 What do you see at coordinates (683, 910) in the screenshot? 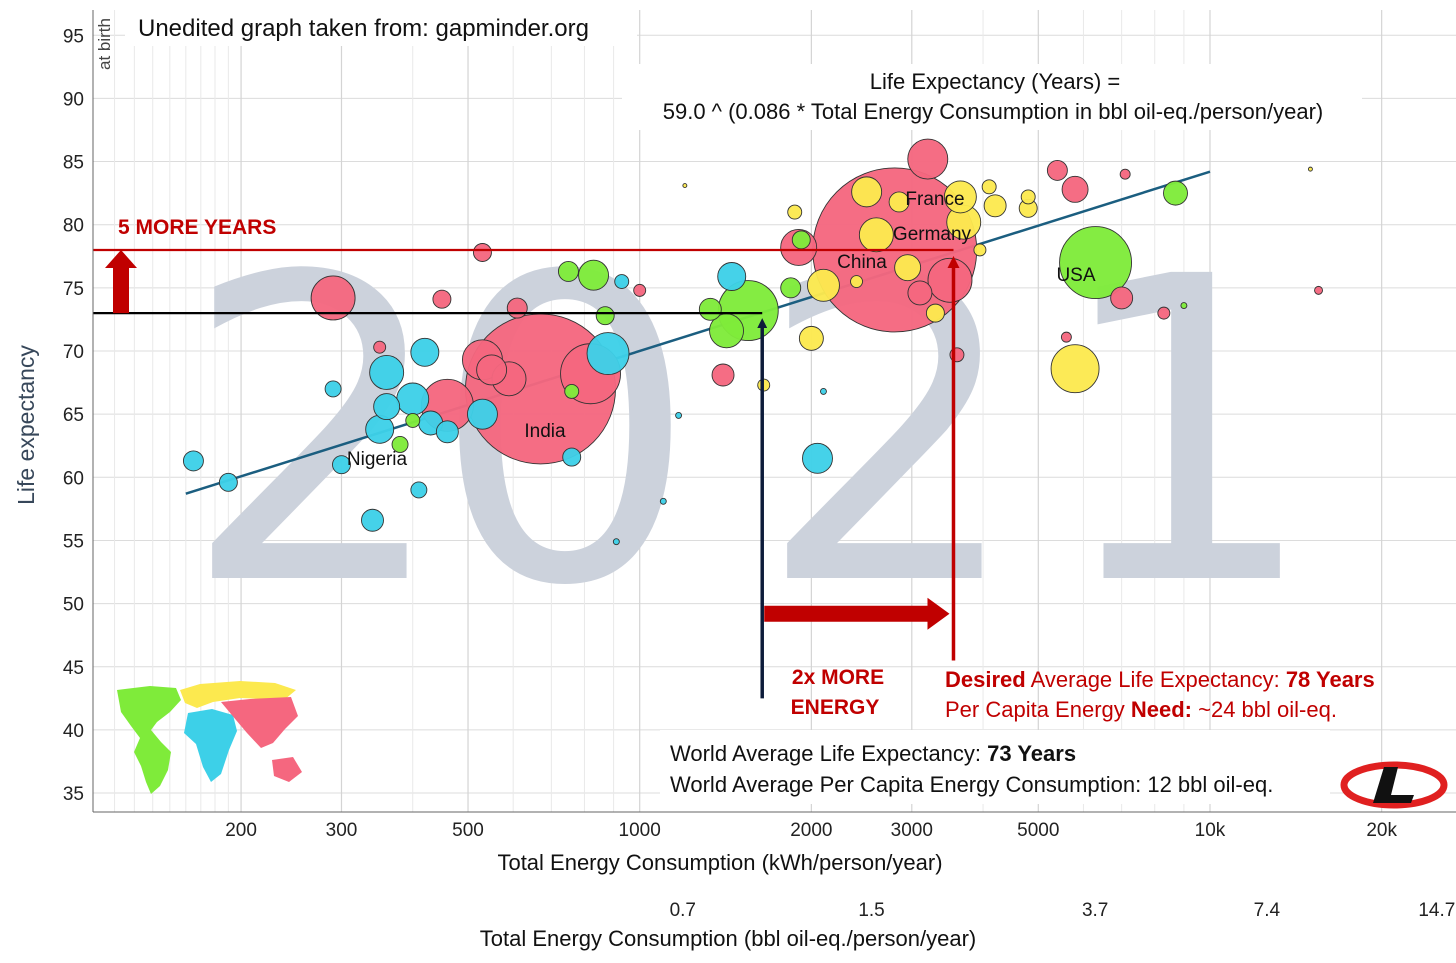
I see `x2-tick-0.7: 0.7` at bounding box center [683, 910].